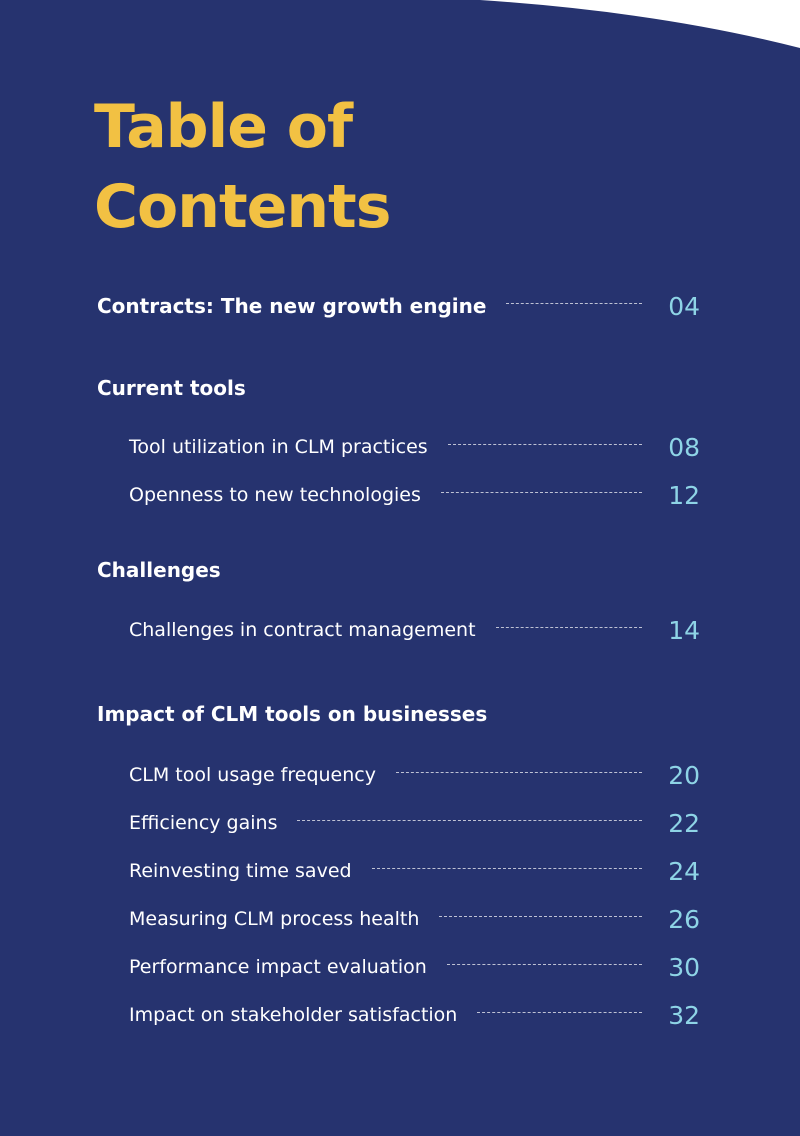 This screenshot has width=800, height=1136. What do you see at coordinates (159, 570) in the screenshot?
I see `entry-label: Challenges` at bounding box center [159, 570].